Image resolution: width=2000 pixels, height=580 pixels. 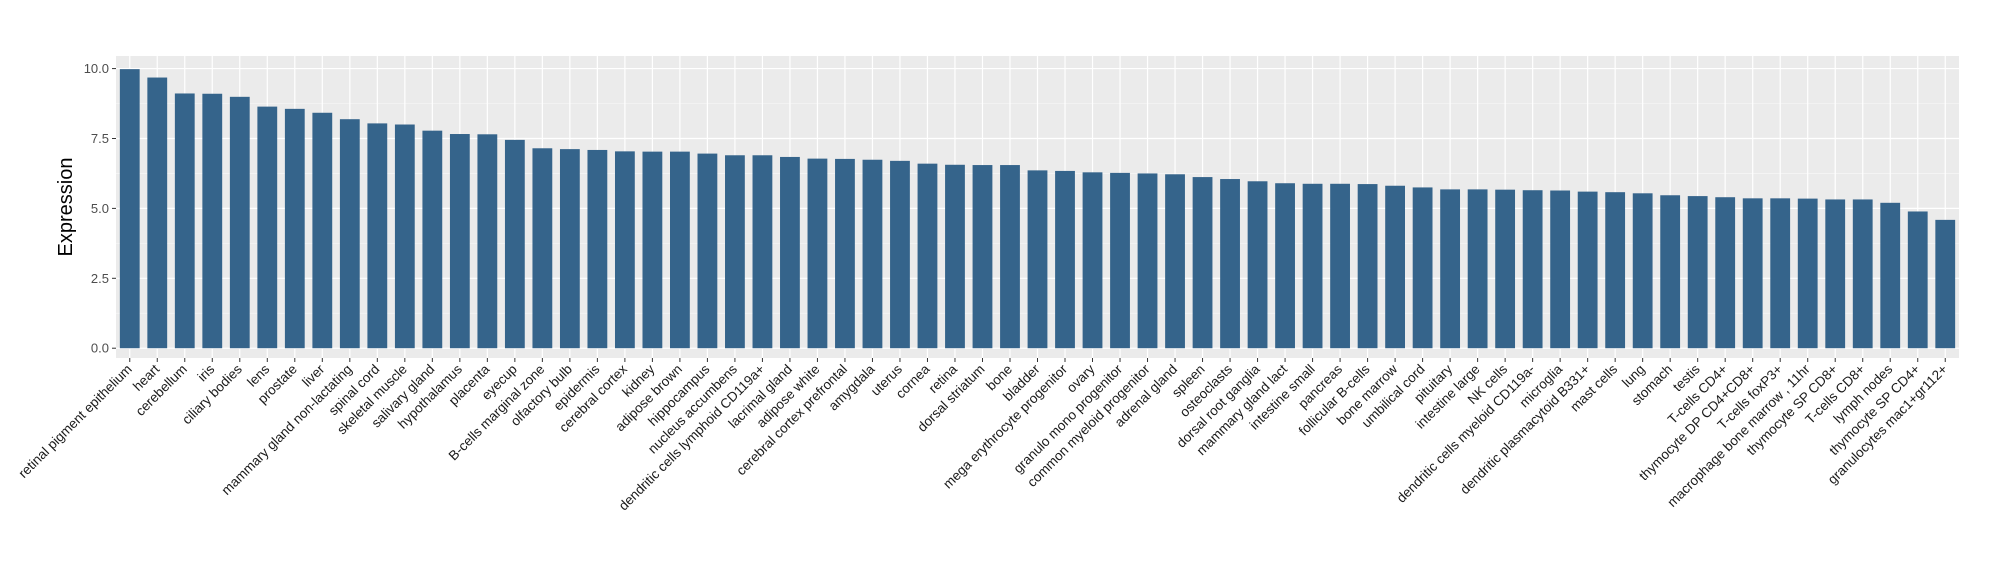 I want to click on y-tick-label: 10.0, so click(x=96, y=68).